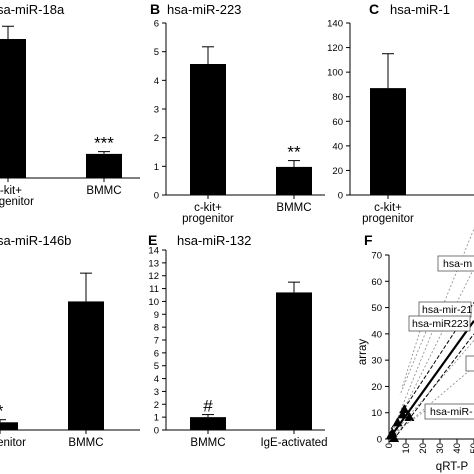 The image size is (474, 474). I want to click on point-label: hsa-miR223, so click(440, 324).